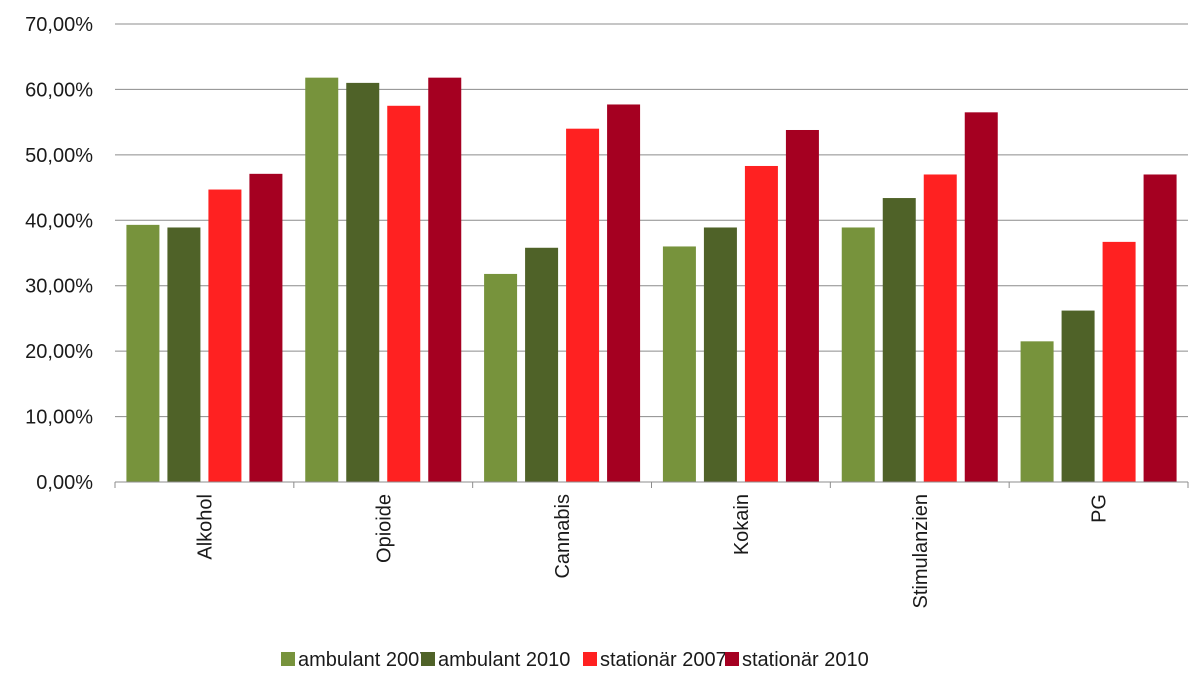  I want to click on bar-alkohol-stationär-2007, so click(225, 335).